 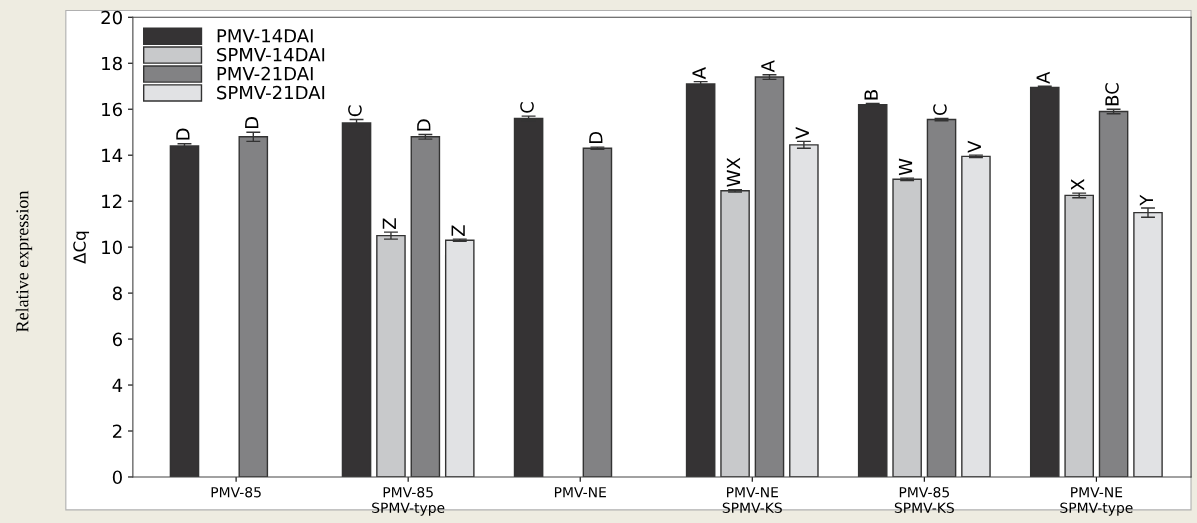 I want to click on y-tick-label: 0, so click(x=117, y=477).